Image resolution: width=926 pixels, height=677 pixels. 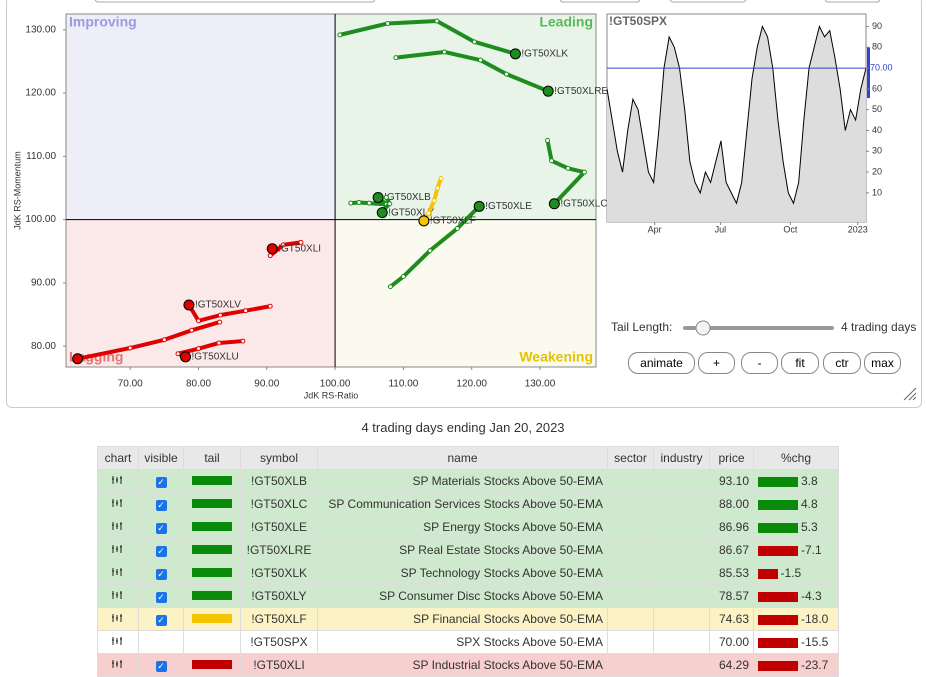 What do you see at coordinates (809, 504) in the screenshot?
I see `chg-label: 4.8` at bounding box center [809, 504].